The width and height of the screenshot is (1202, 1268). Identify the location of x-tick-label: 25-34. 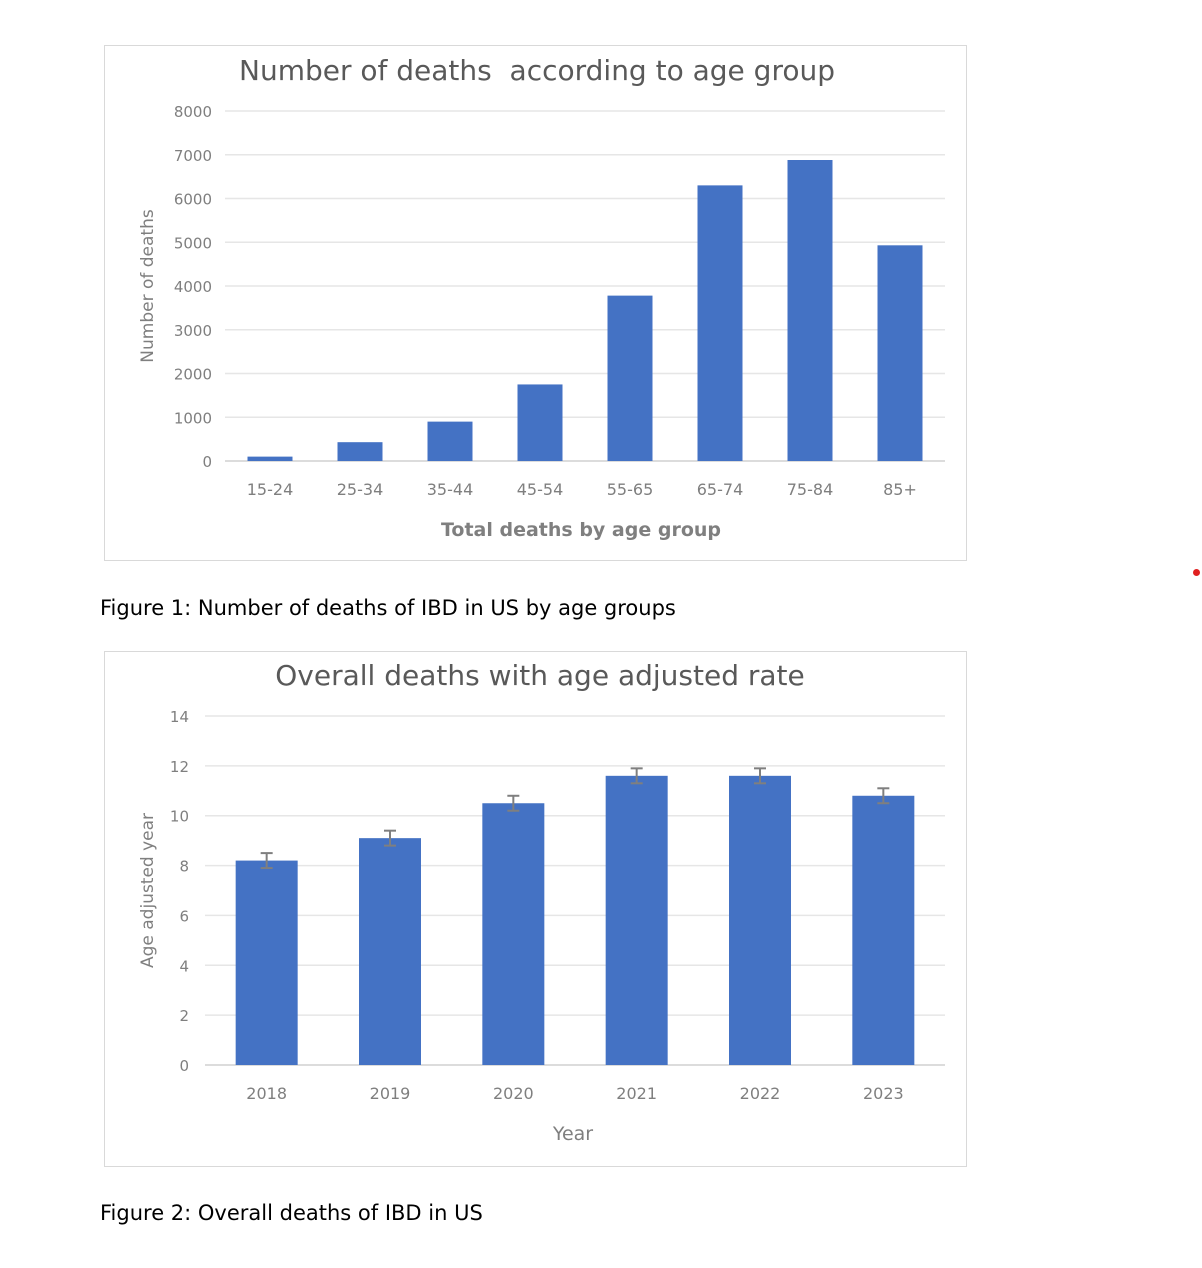
(360, 489).